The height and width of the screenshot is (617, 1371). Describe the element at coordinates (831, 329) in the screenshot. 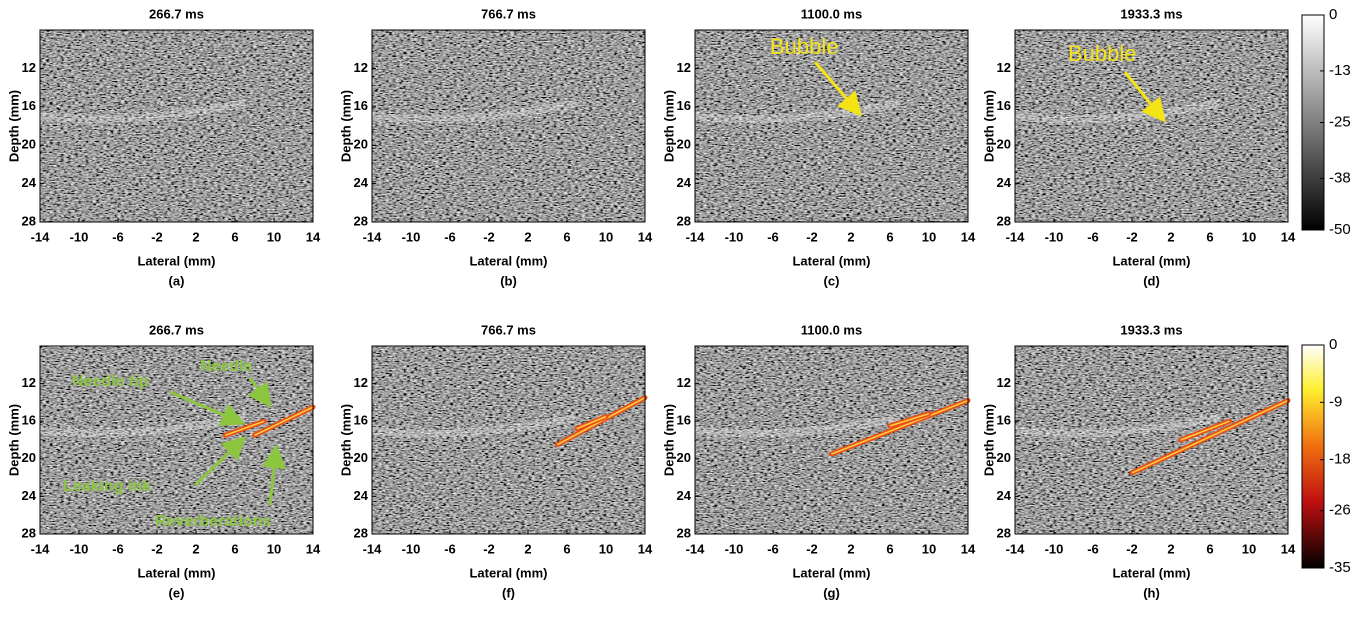

I see `panel-title: 1100.0 ms` at that location.